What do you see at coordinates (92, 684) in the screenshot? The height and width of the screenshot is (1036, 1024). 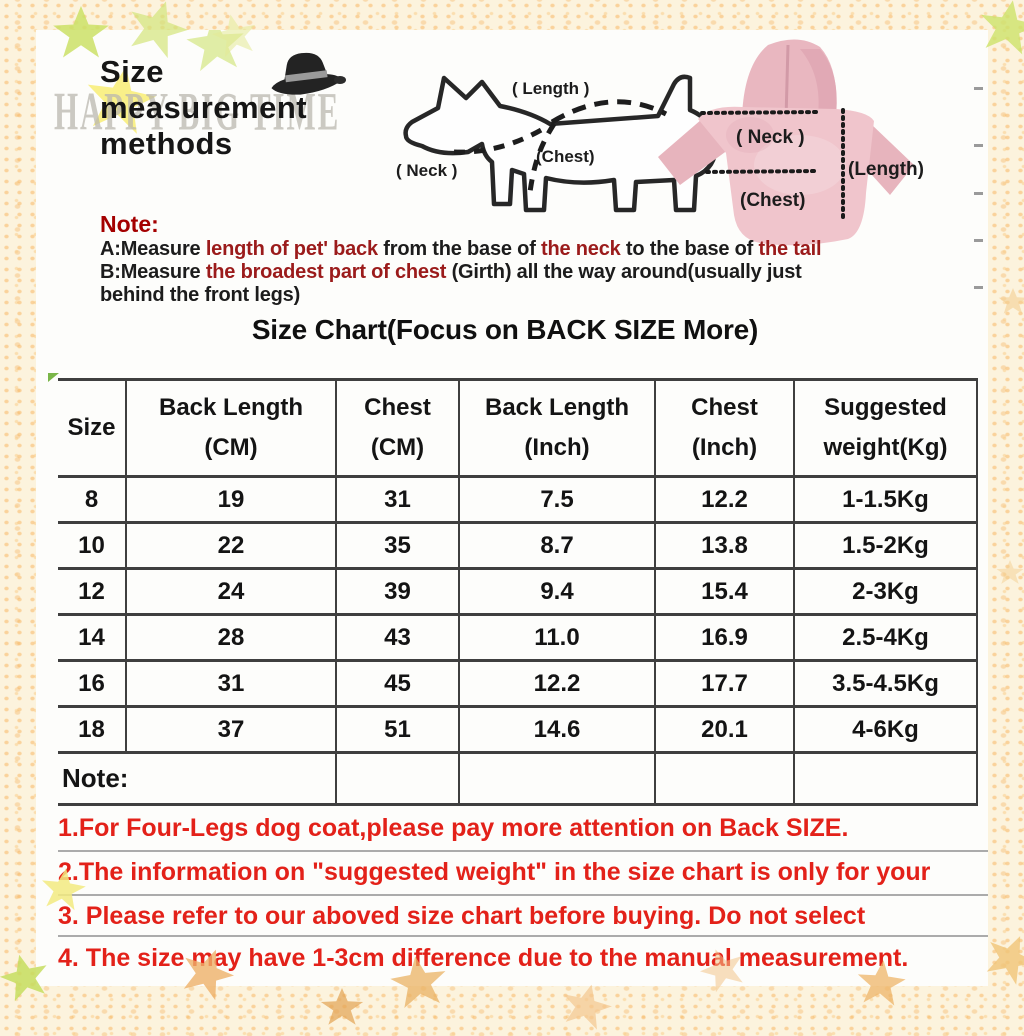 I see `table-cell: 16` at bounding box center [92, 684].